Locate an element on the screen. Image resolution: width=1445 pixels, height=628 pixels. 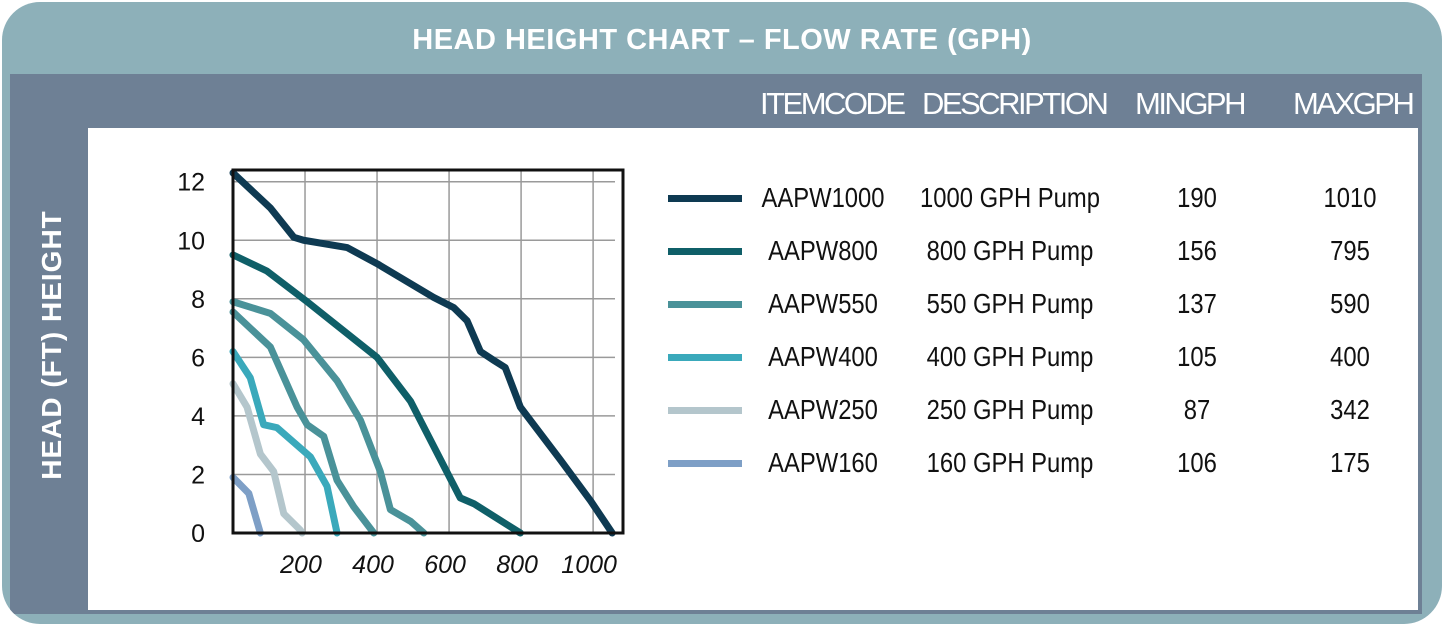
min-gph: 190 is located at coordinates (1197, 197).